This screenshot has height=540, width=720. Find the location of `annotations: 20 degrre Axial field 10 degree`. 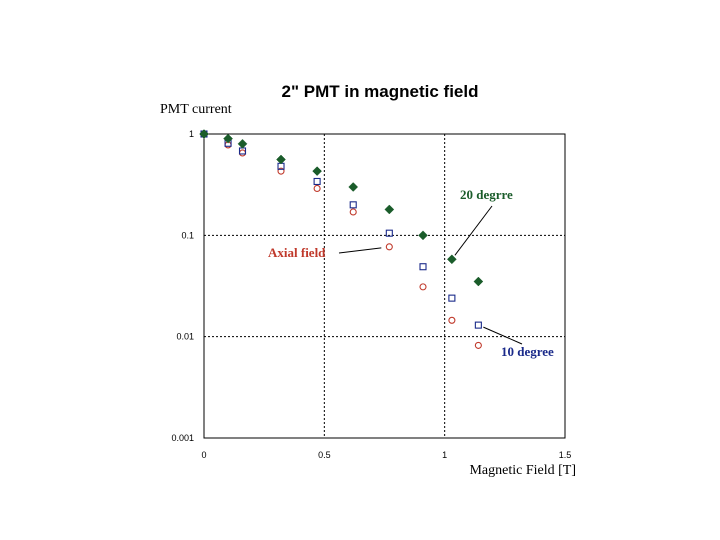

annotations: 20 degrre Axial field 10 degree is located at coordinates (411, 273).